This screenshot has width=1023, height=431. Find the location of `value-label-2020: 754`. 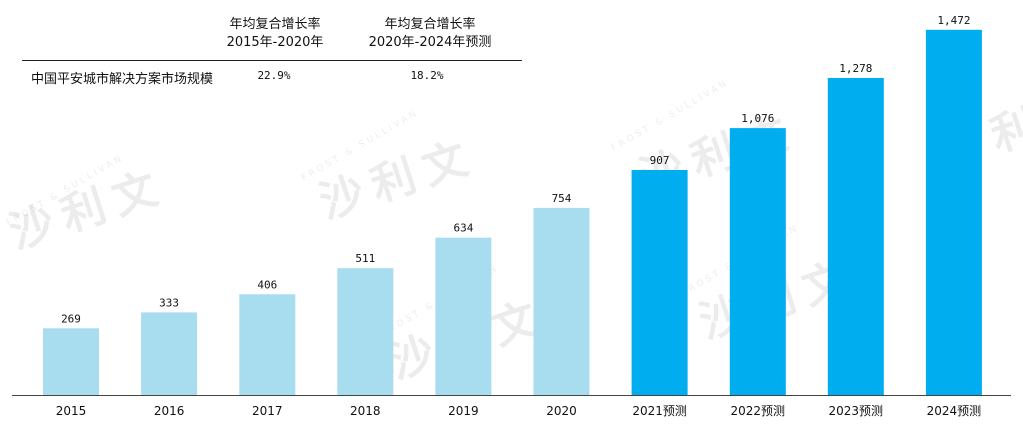

value-label-2020: 754 is located at coordinates (562, 198).